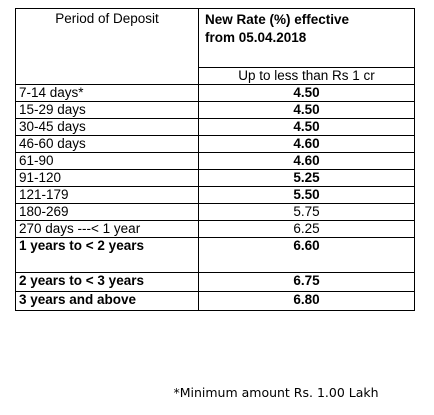  Describe the element at coordinates (277, 19) in the screenshot. I see `rate-header-line1: New Rate (%) effective` at that location.